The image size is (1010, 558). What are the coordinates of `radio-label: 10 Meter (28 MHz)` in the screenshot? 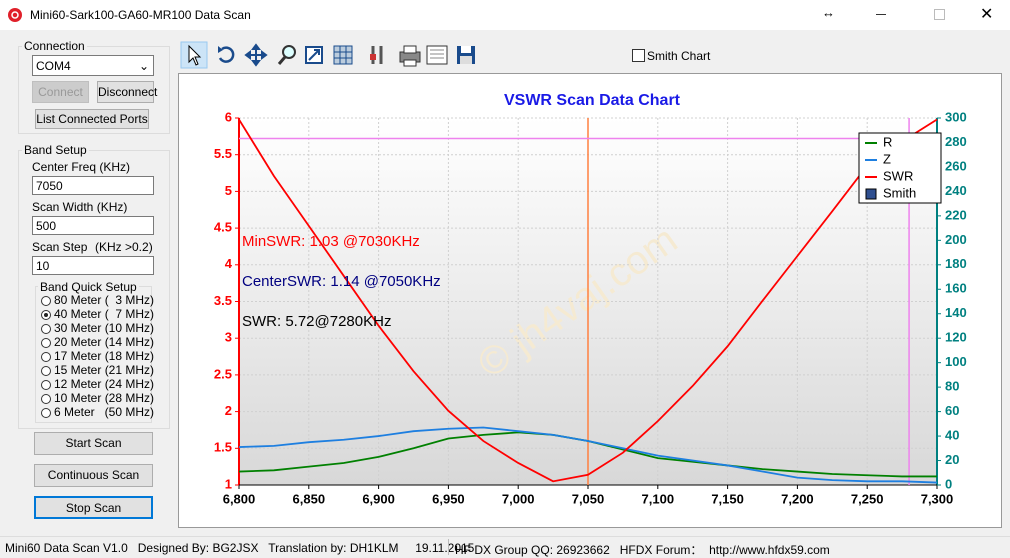 It's located at (104, 398).